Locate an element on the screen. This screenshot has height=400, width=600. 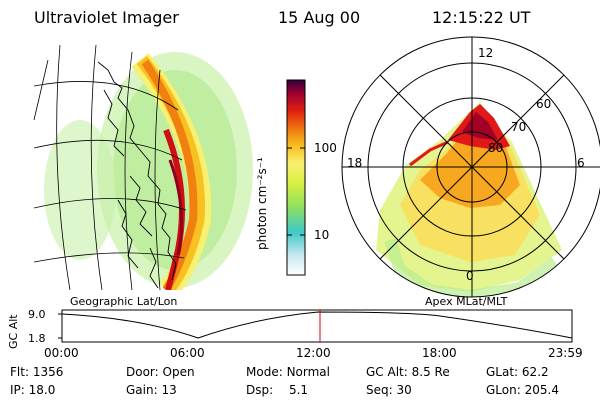
geo-panel-caption: Geographic Lat/Lon is located at coordinates (124, 301).